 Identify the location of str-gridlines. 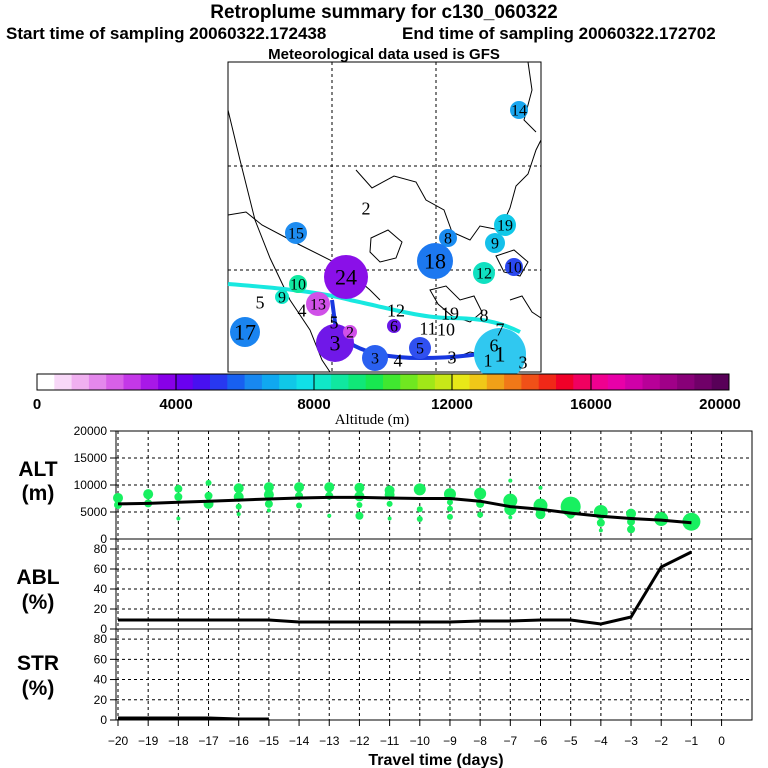
(434, 675).